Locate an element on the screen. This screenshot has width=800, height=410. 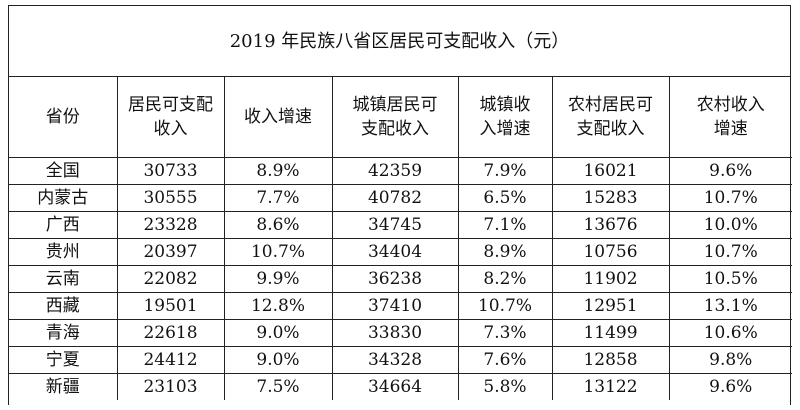
table-row: 西藏 19501 12.8% 37410 10.7% 12951 13.1% is located at coordinates (400, 306).